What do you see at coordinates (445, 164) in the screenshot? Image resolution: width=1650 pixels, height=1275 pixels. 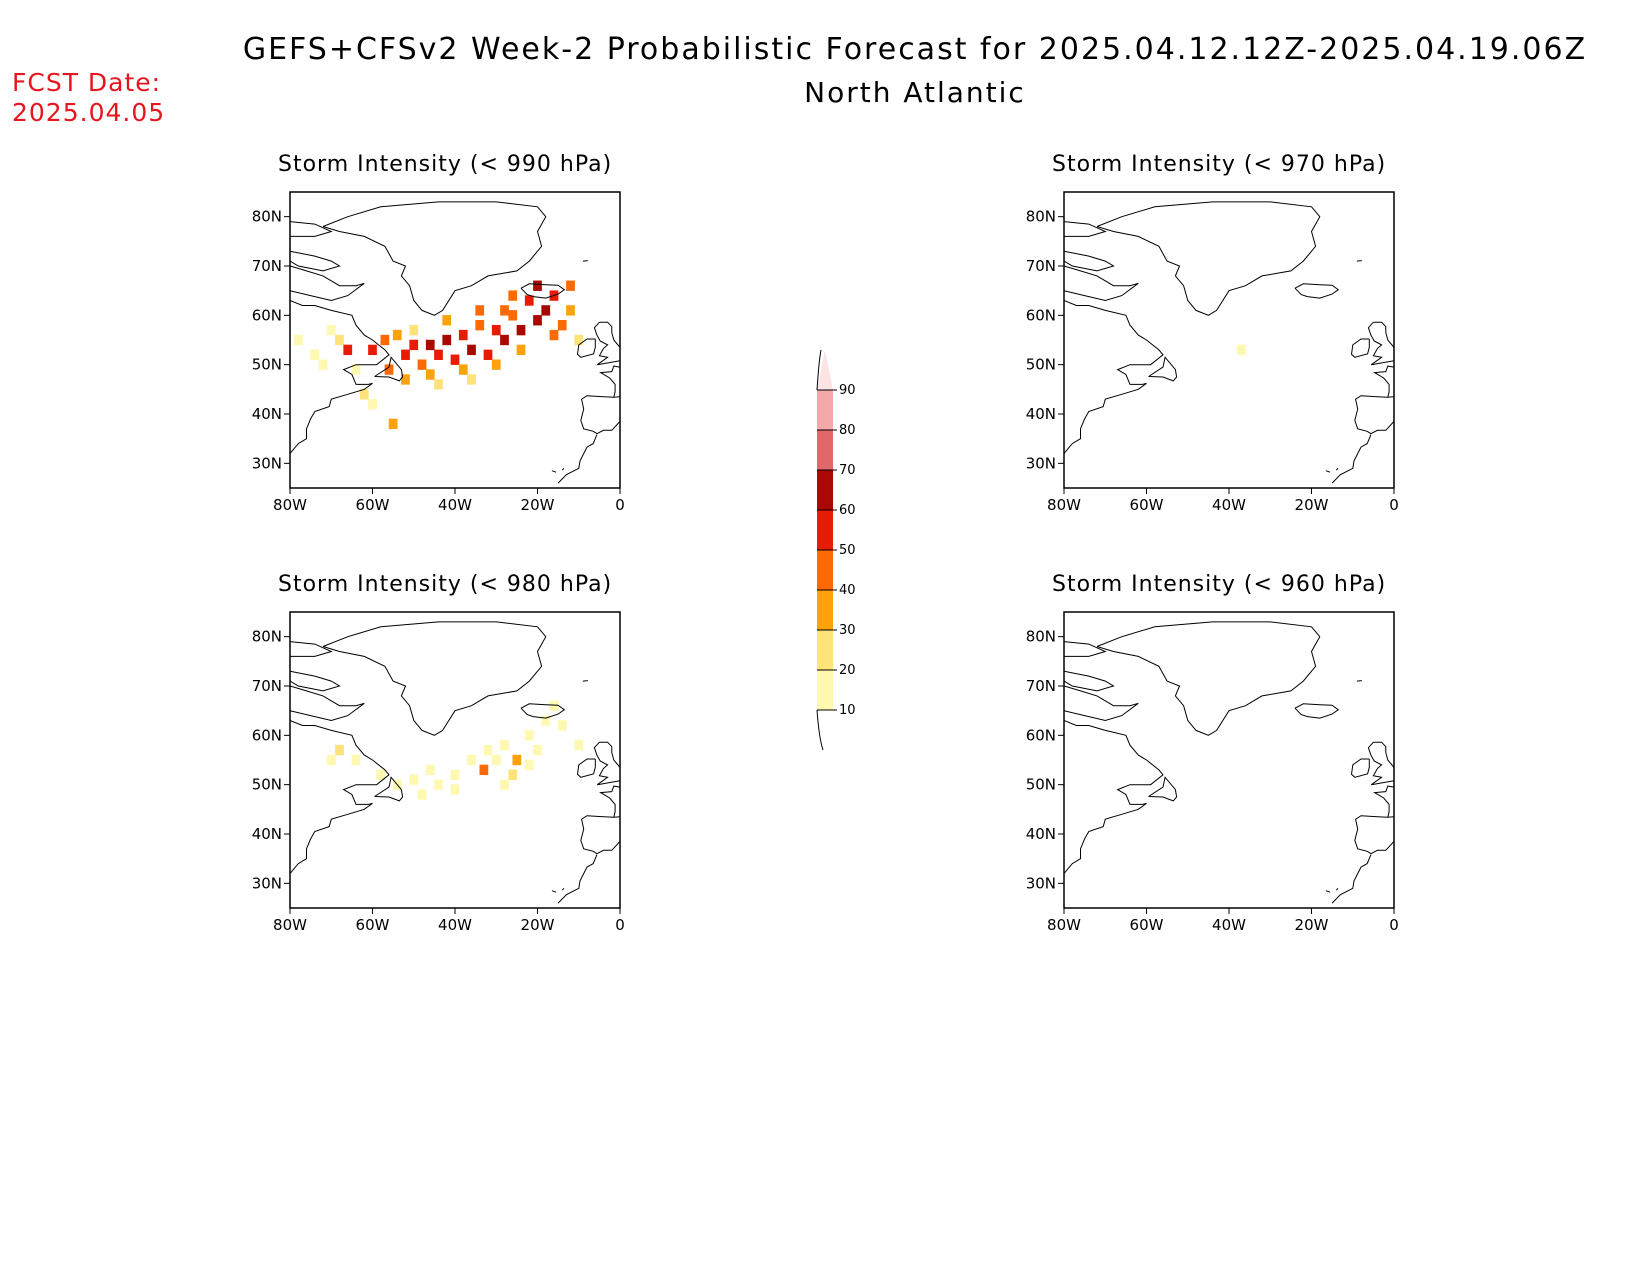 I see `panel-title-990: Storm Intensity (< 990 hPa)` at bounding box center [445, 164].